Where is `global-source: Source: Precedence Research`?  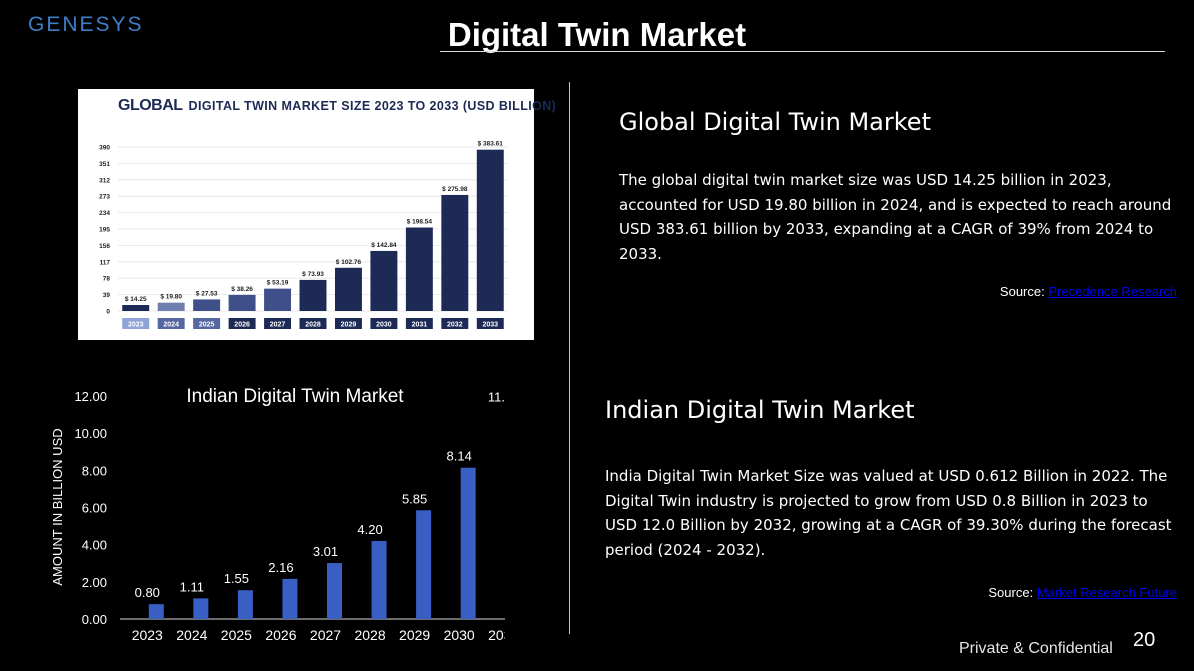
global-source: Source: Precedence Research is located at coordinates (1088, 291).